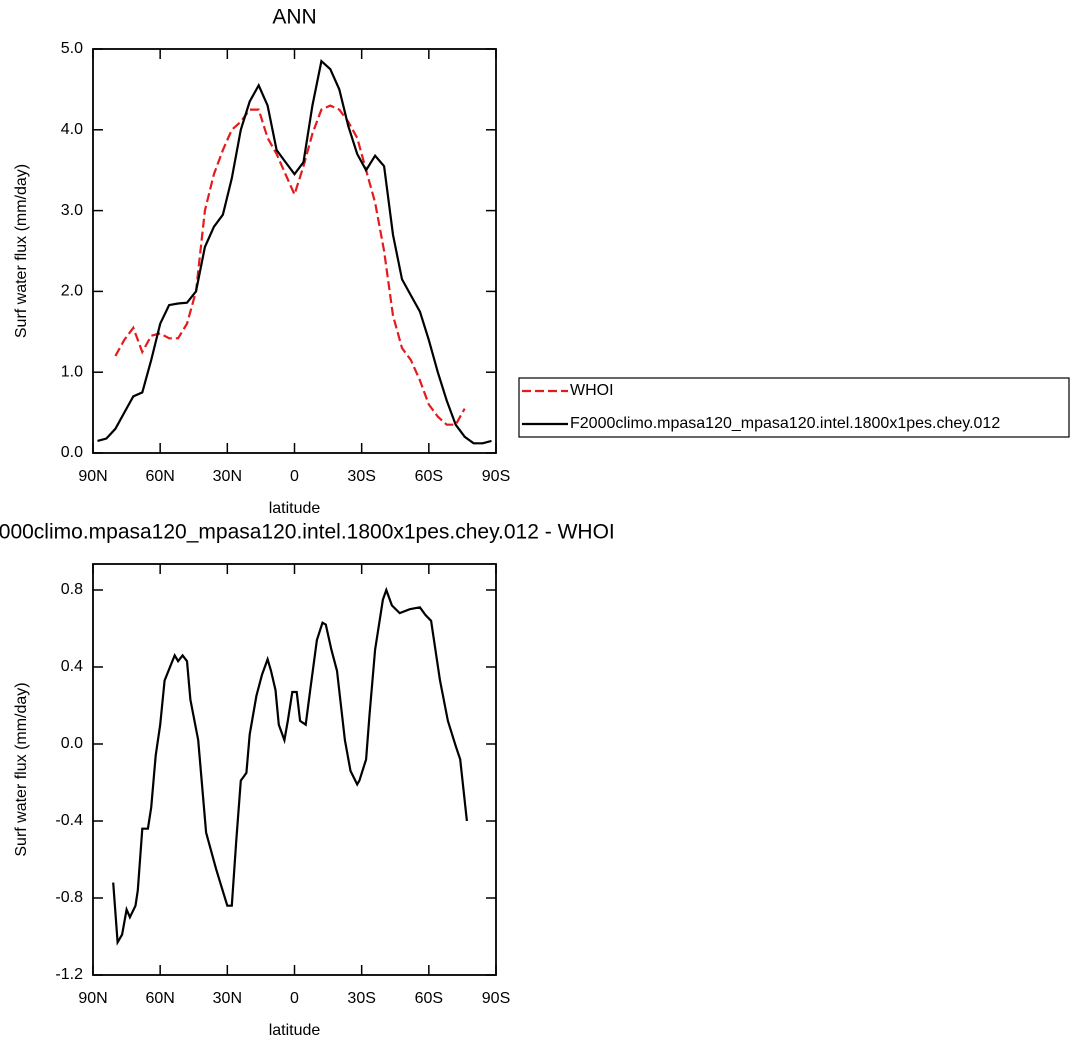 Image resolution: width=1075 pixels, height=1045 pixels. What do you see at coordinates (794, 407) in the screenshot?
I see `legend-box` at bounding box center [794, 407].